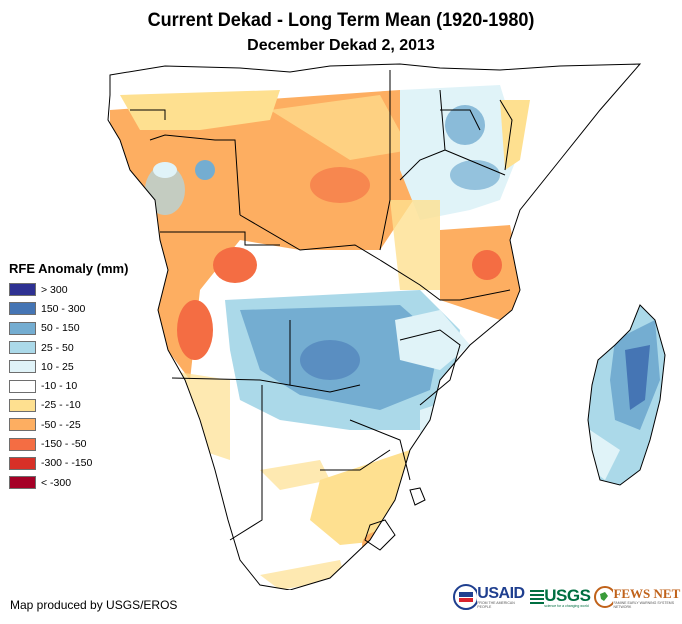 The height and width of the screenshot is (624, 682). I want to click on credit-text: Map produced by USGS/EROS, so click(94, 605).